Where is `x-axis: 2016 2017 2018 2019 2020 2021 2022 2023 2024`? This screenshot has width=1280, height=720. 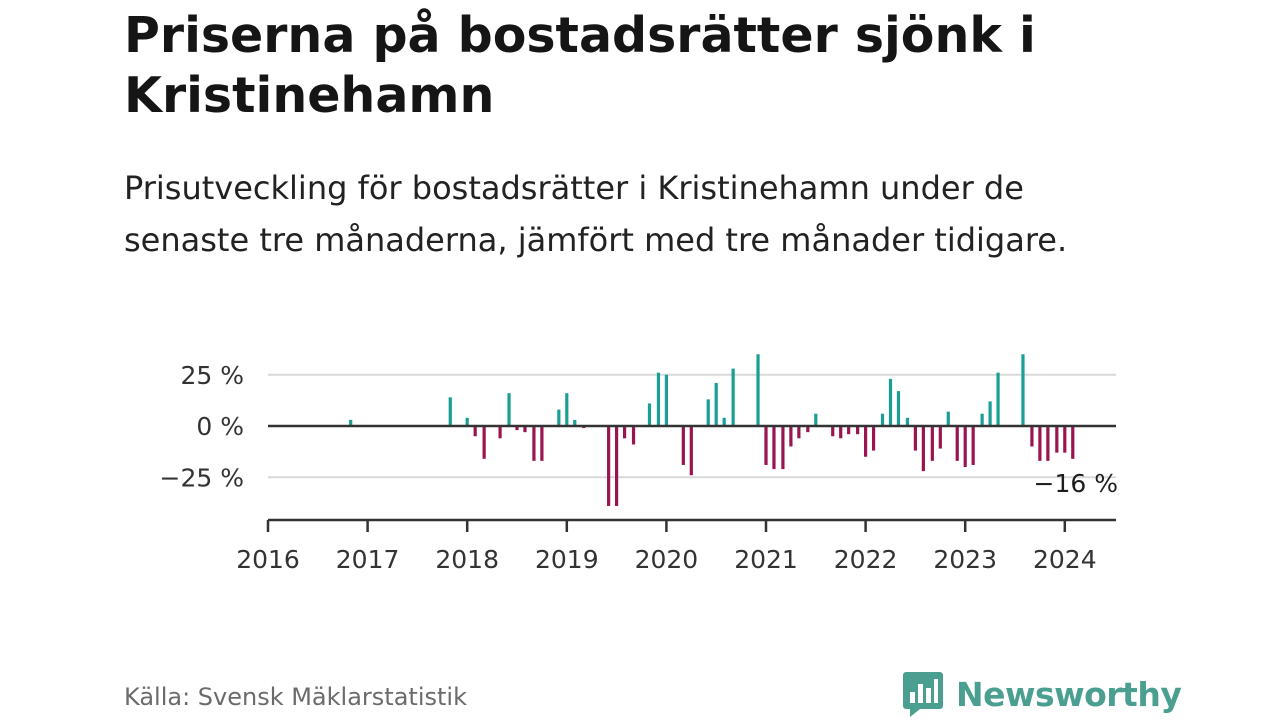
x-axis: 2016 2017 2018 2019 2020 2021 2022 2023 2024 is located at coordinates (676, 546).